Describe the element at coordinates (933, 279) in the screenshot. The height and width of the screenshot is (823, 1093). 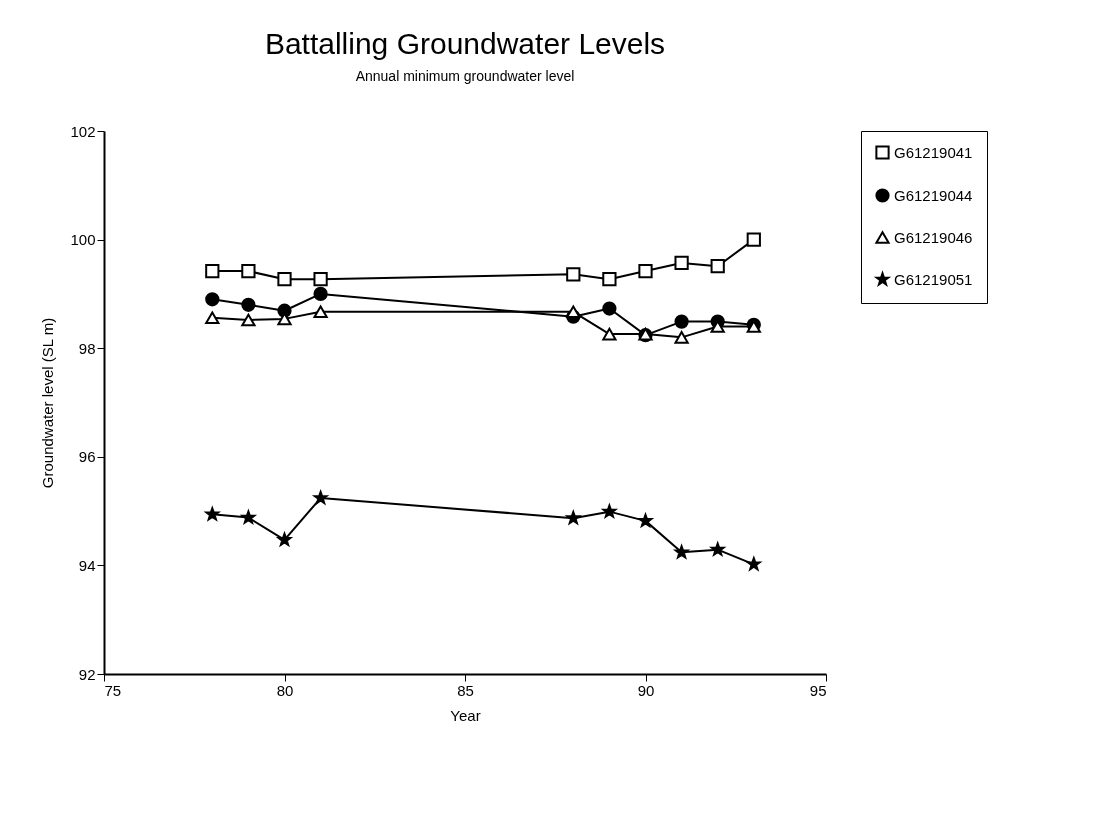
I see `legend-label: G61219051` at that location.